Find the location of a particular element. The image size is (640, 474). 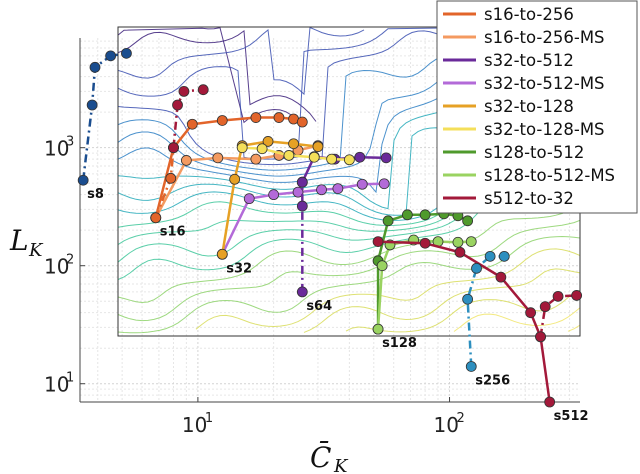

y-axis-label-text: L is located at coordinates (19, 240).